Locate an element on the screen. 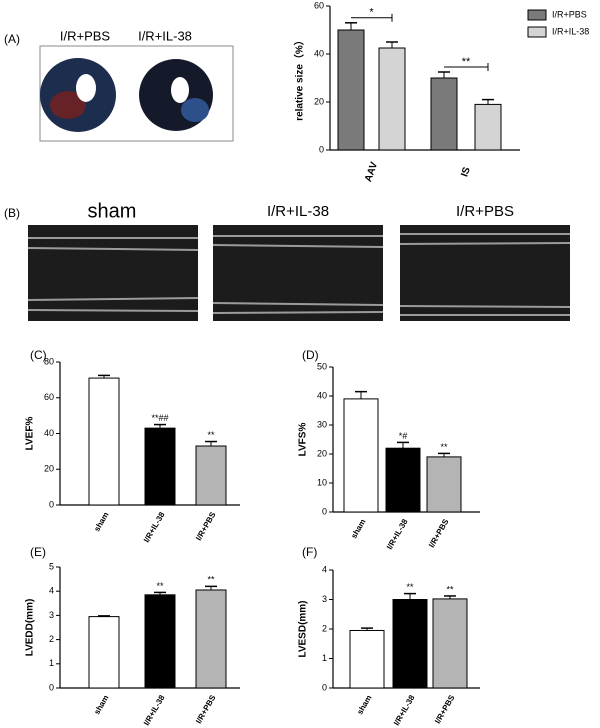 This screenshot has height=728, width=600. panel-label: (A) is located at coordinates (12, 39).